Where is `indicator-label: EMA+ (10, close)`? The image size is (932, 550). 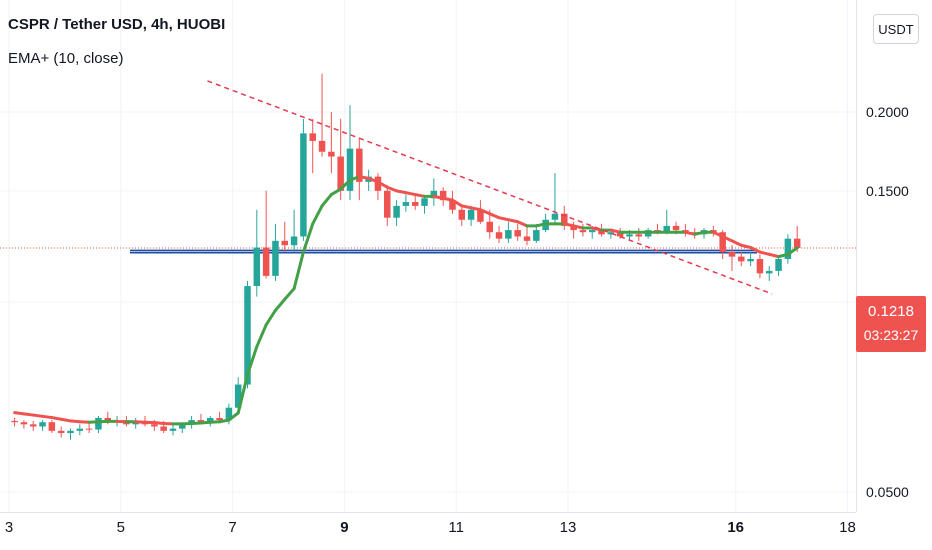 indicator-label: EMA+ (10, close) is located at coordinates (66, 58).